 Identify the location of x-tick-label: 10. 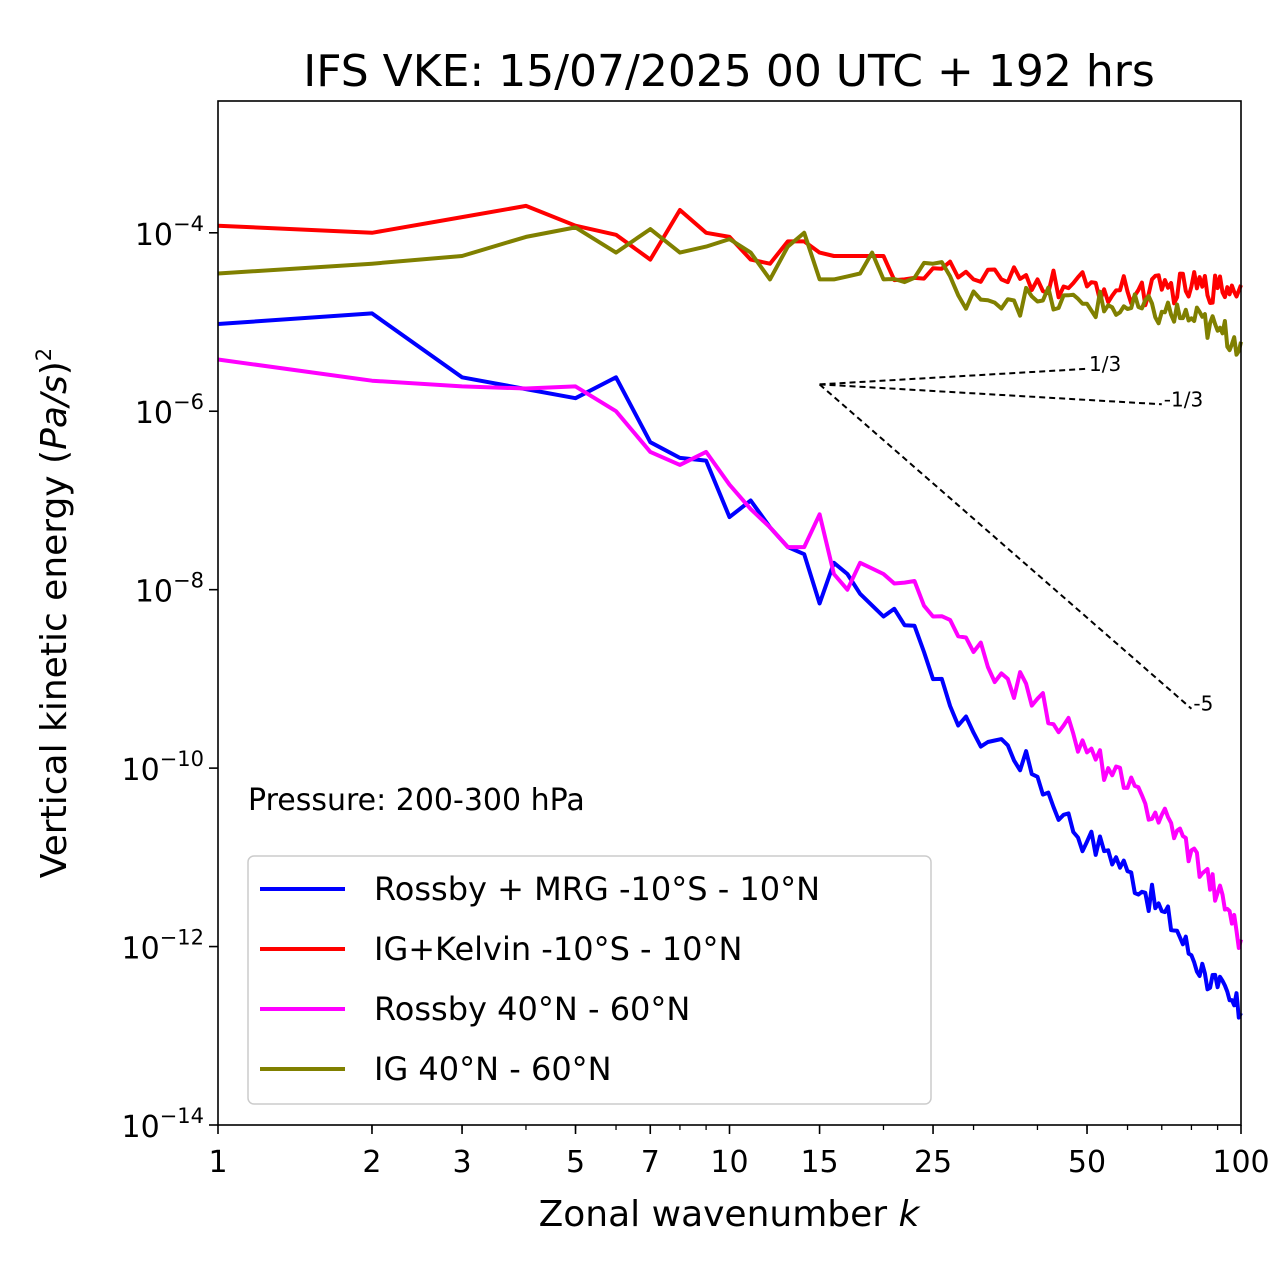
(729, 1162).